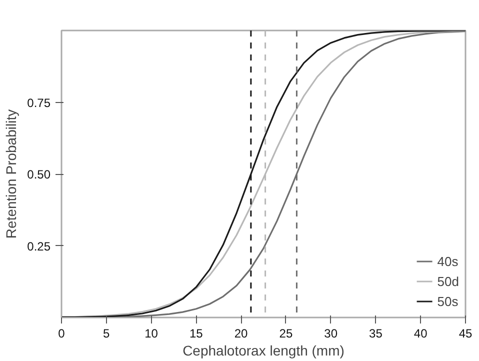 Image resolution: width=479 pixels, height=361 pixels. Describe the element at coordinates (39, 175) in the screenshot. I see `y-tick-label: 0.50` at that location.